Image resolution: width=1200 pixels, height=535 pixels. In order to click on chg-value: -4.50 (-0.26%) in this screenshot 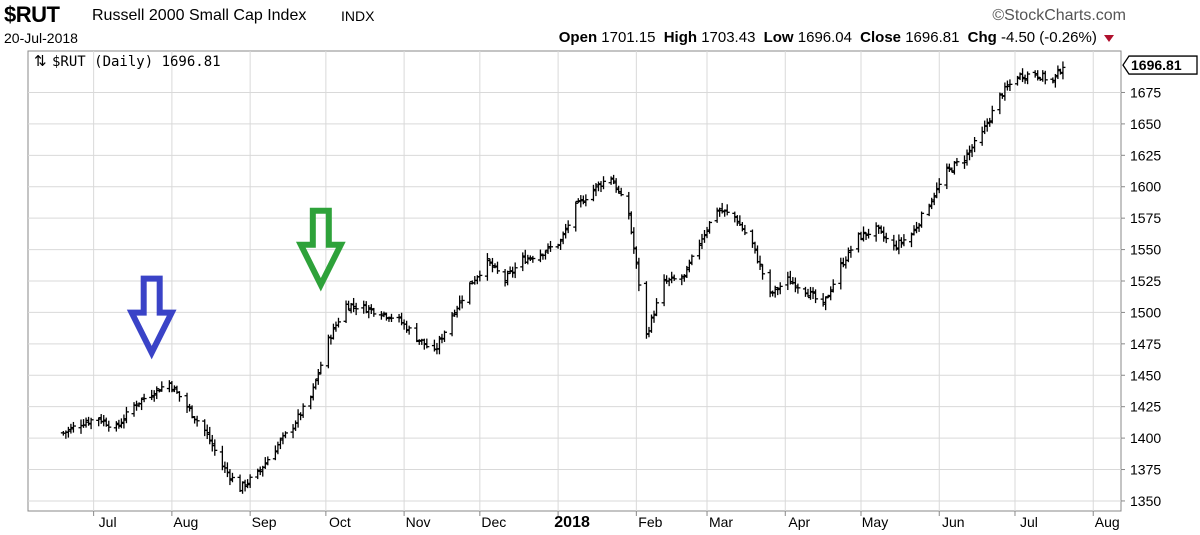, I will do `click(1048, 37)`.